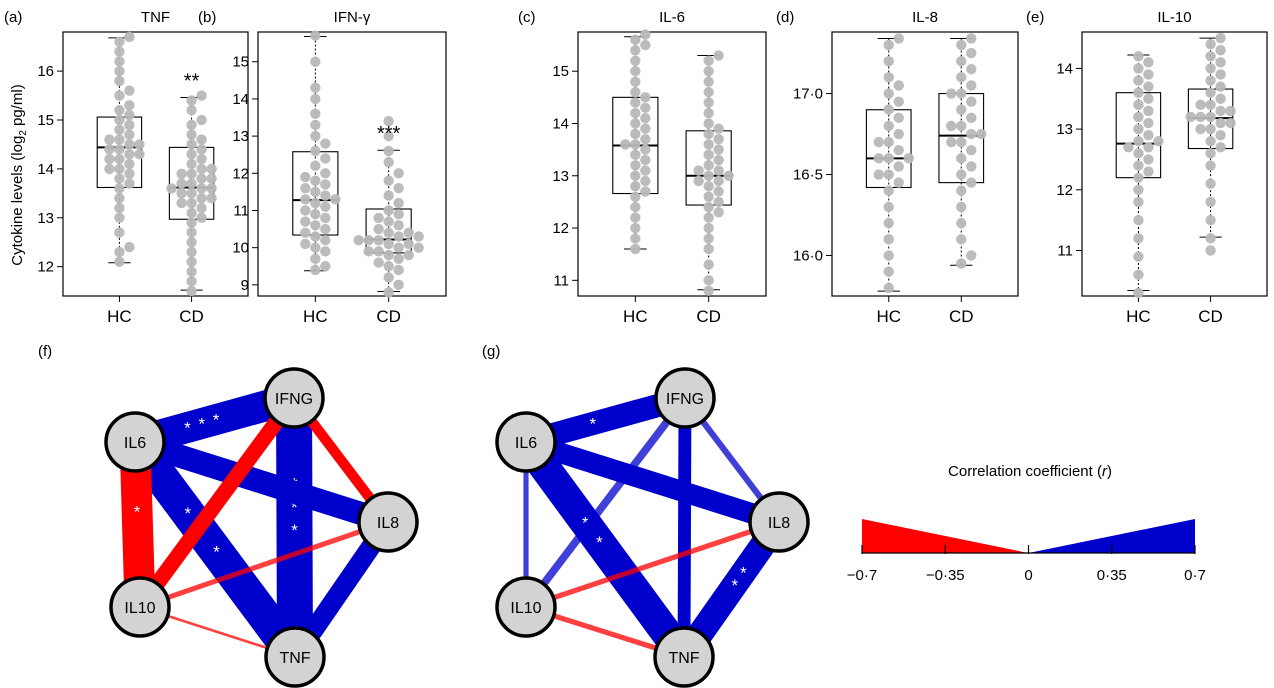  What do you see at coordinates (294, 398) in the screenshot?
I see `node-ifng` at bounding box center [294, 398].